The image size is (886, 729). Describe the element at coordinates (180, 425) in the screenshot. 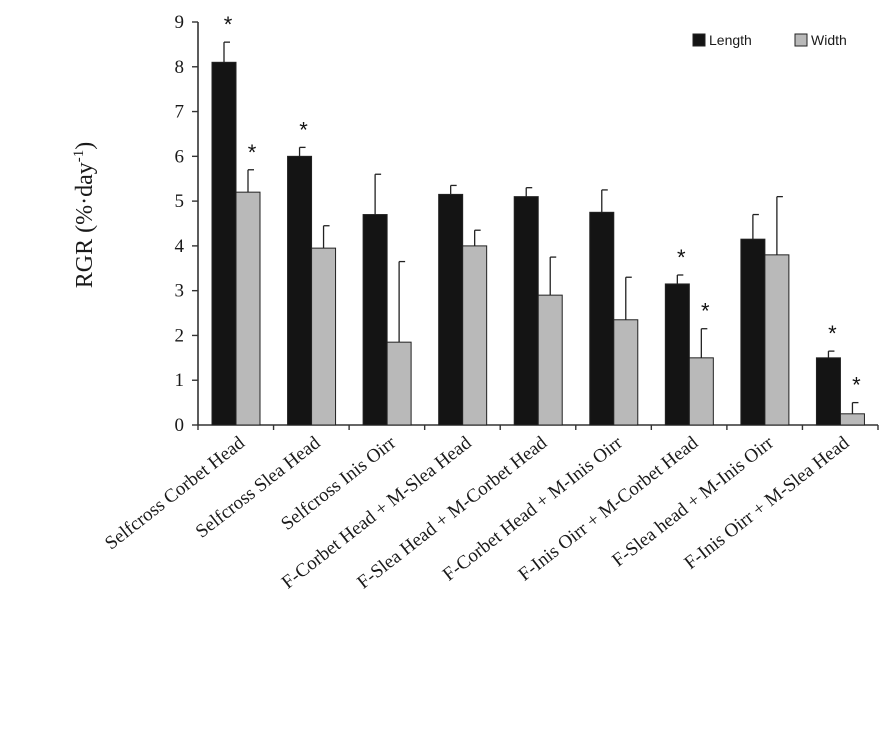

I see `y-tick-label: 0` at that location.